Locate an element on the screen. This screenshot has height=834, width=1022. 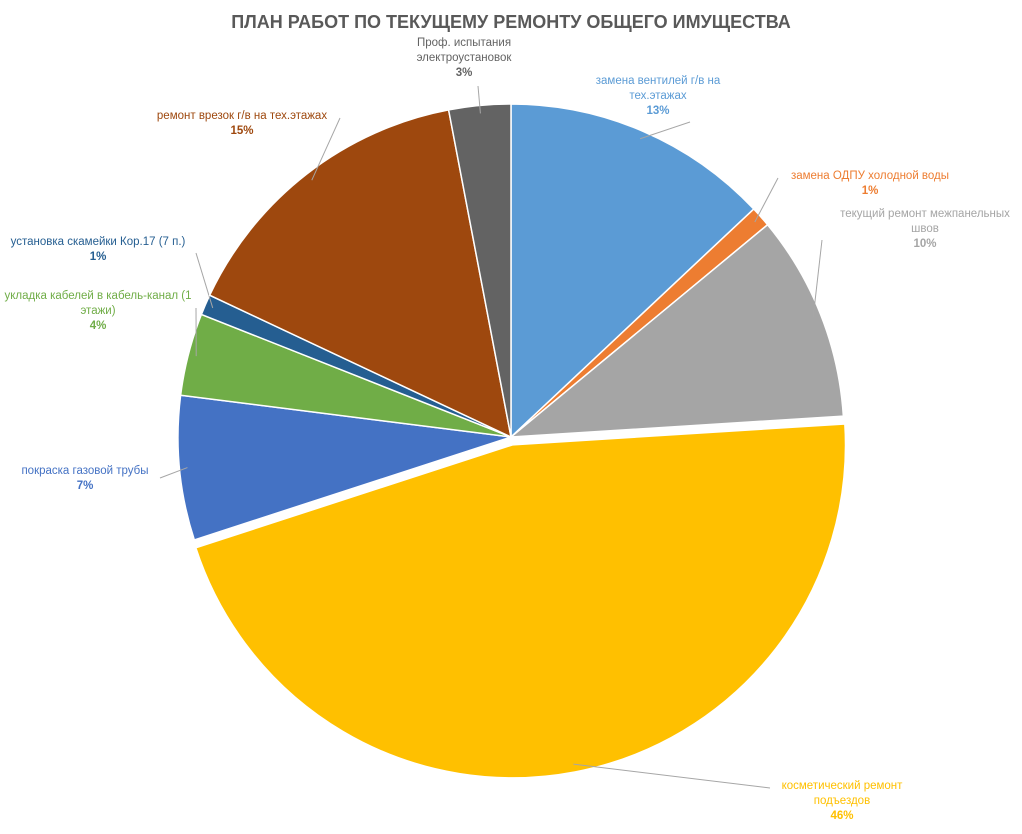
value-label: 15% is located at coordinates (242, 131).